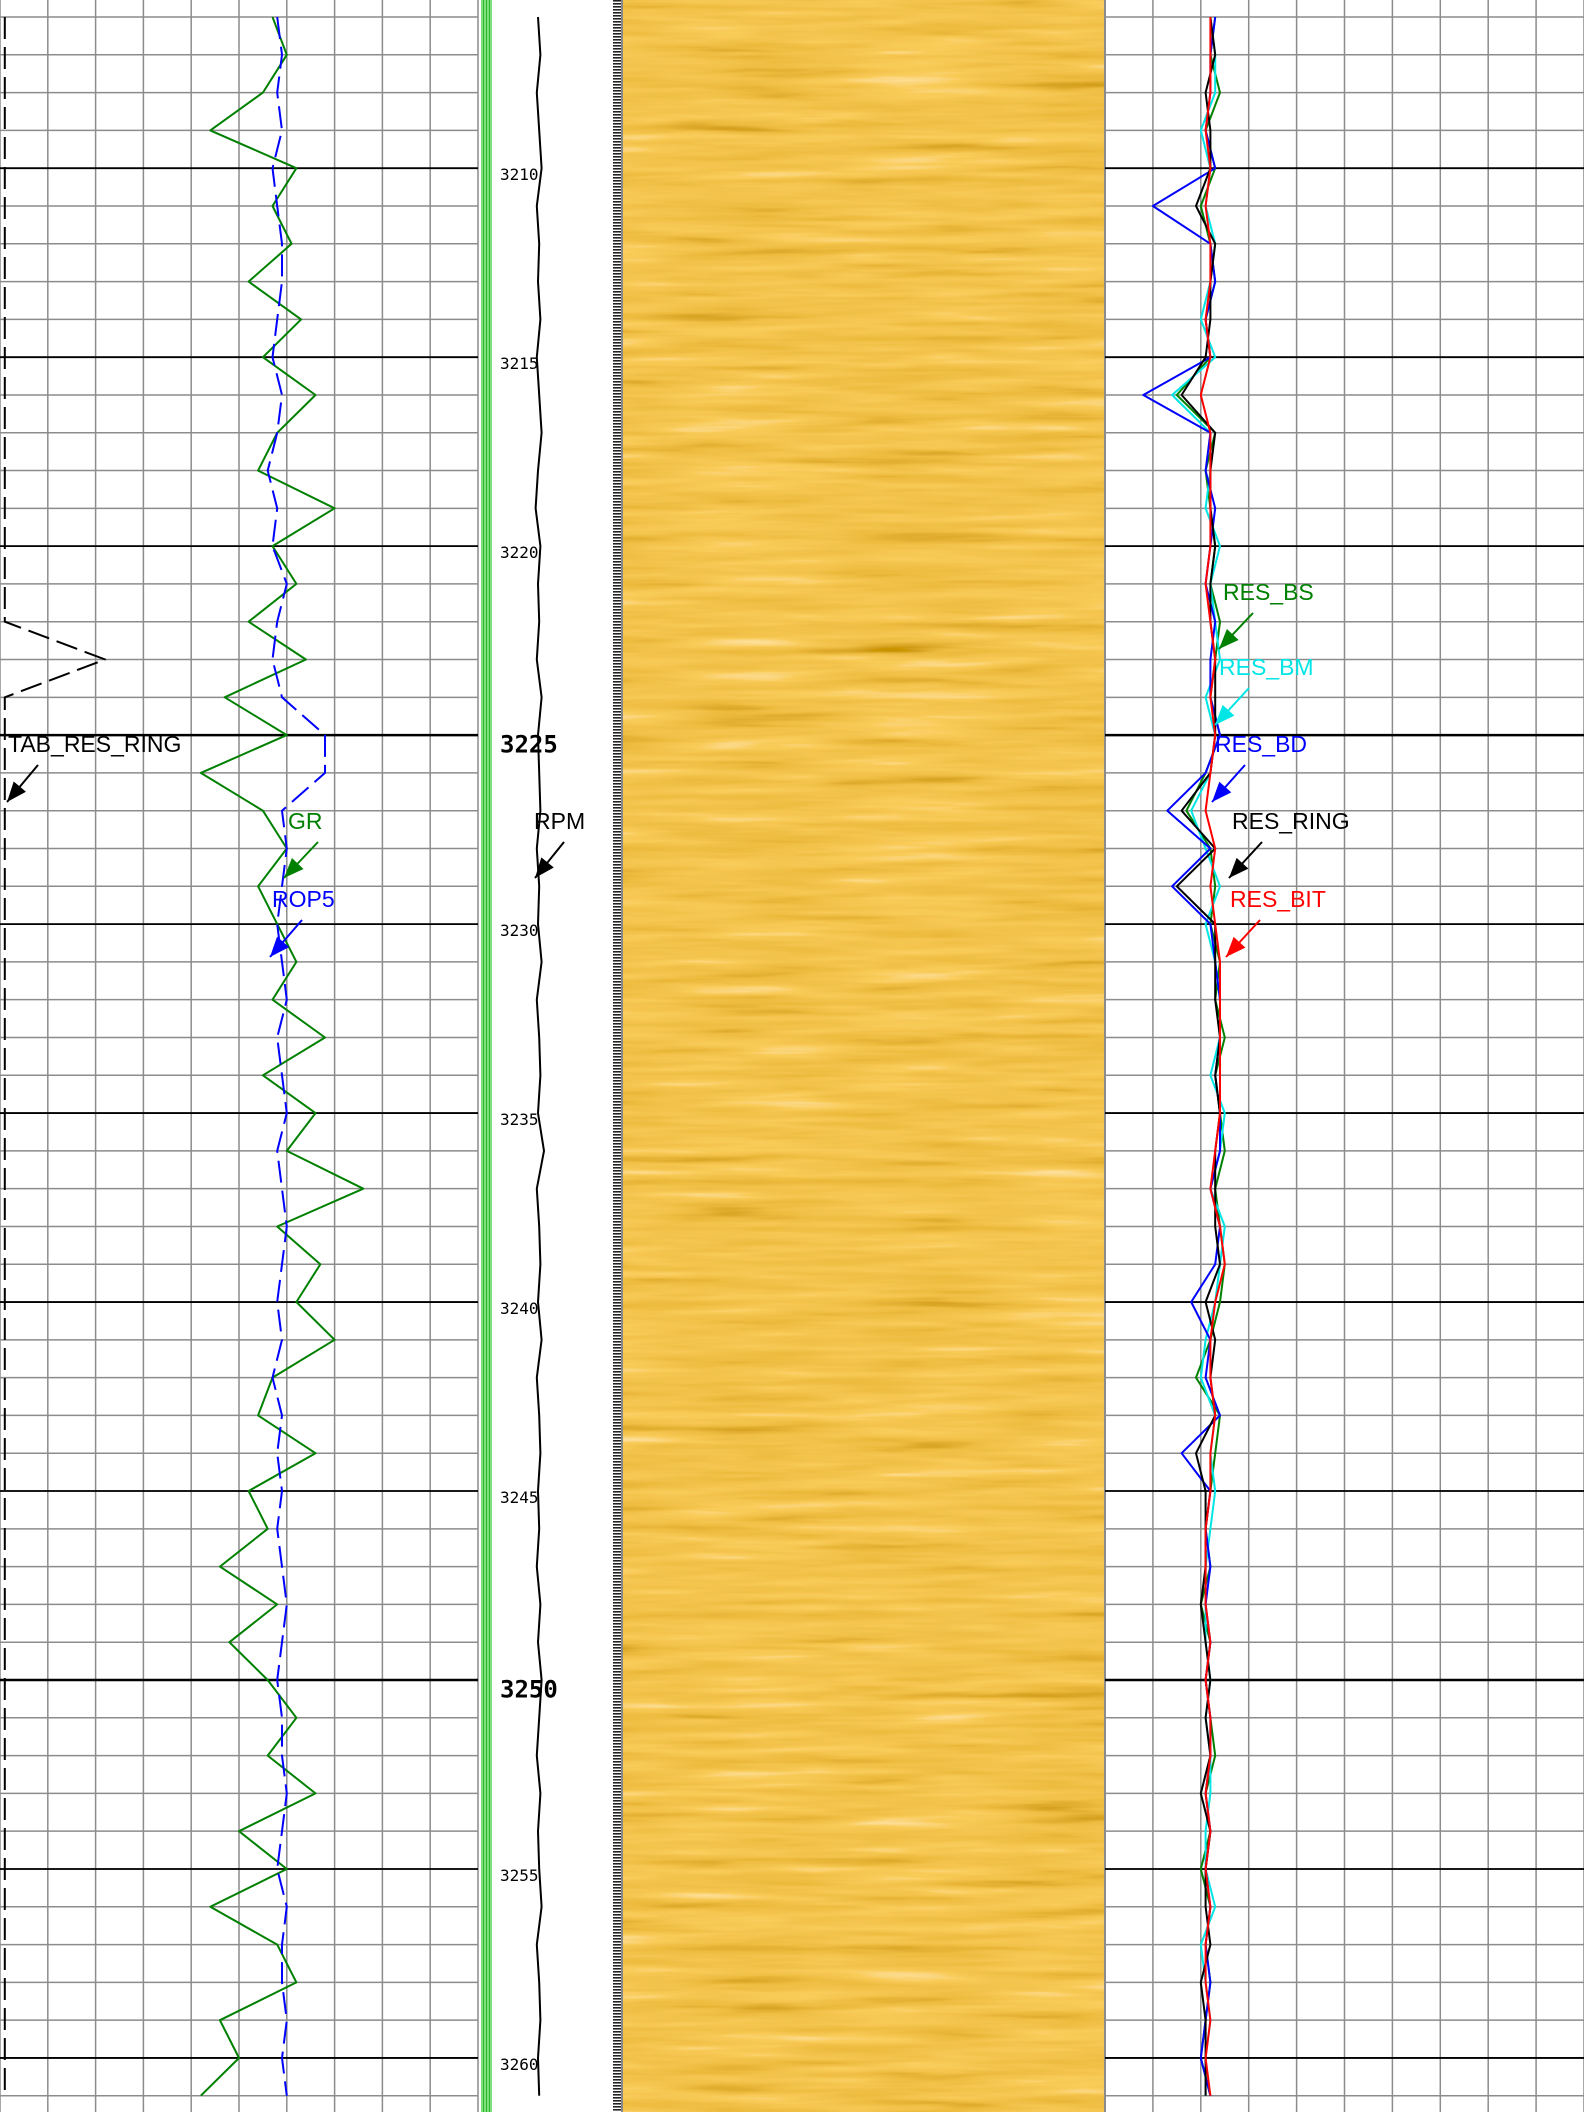 This screenshot has height=2112, width=1584. Describe the element at coordinates (519, 174) in the screenshot. I see `depth-label: 3210` at that location.